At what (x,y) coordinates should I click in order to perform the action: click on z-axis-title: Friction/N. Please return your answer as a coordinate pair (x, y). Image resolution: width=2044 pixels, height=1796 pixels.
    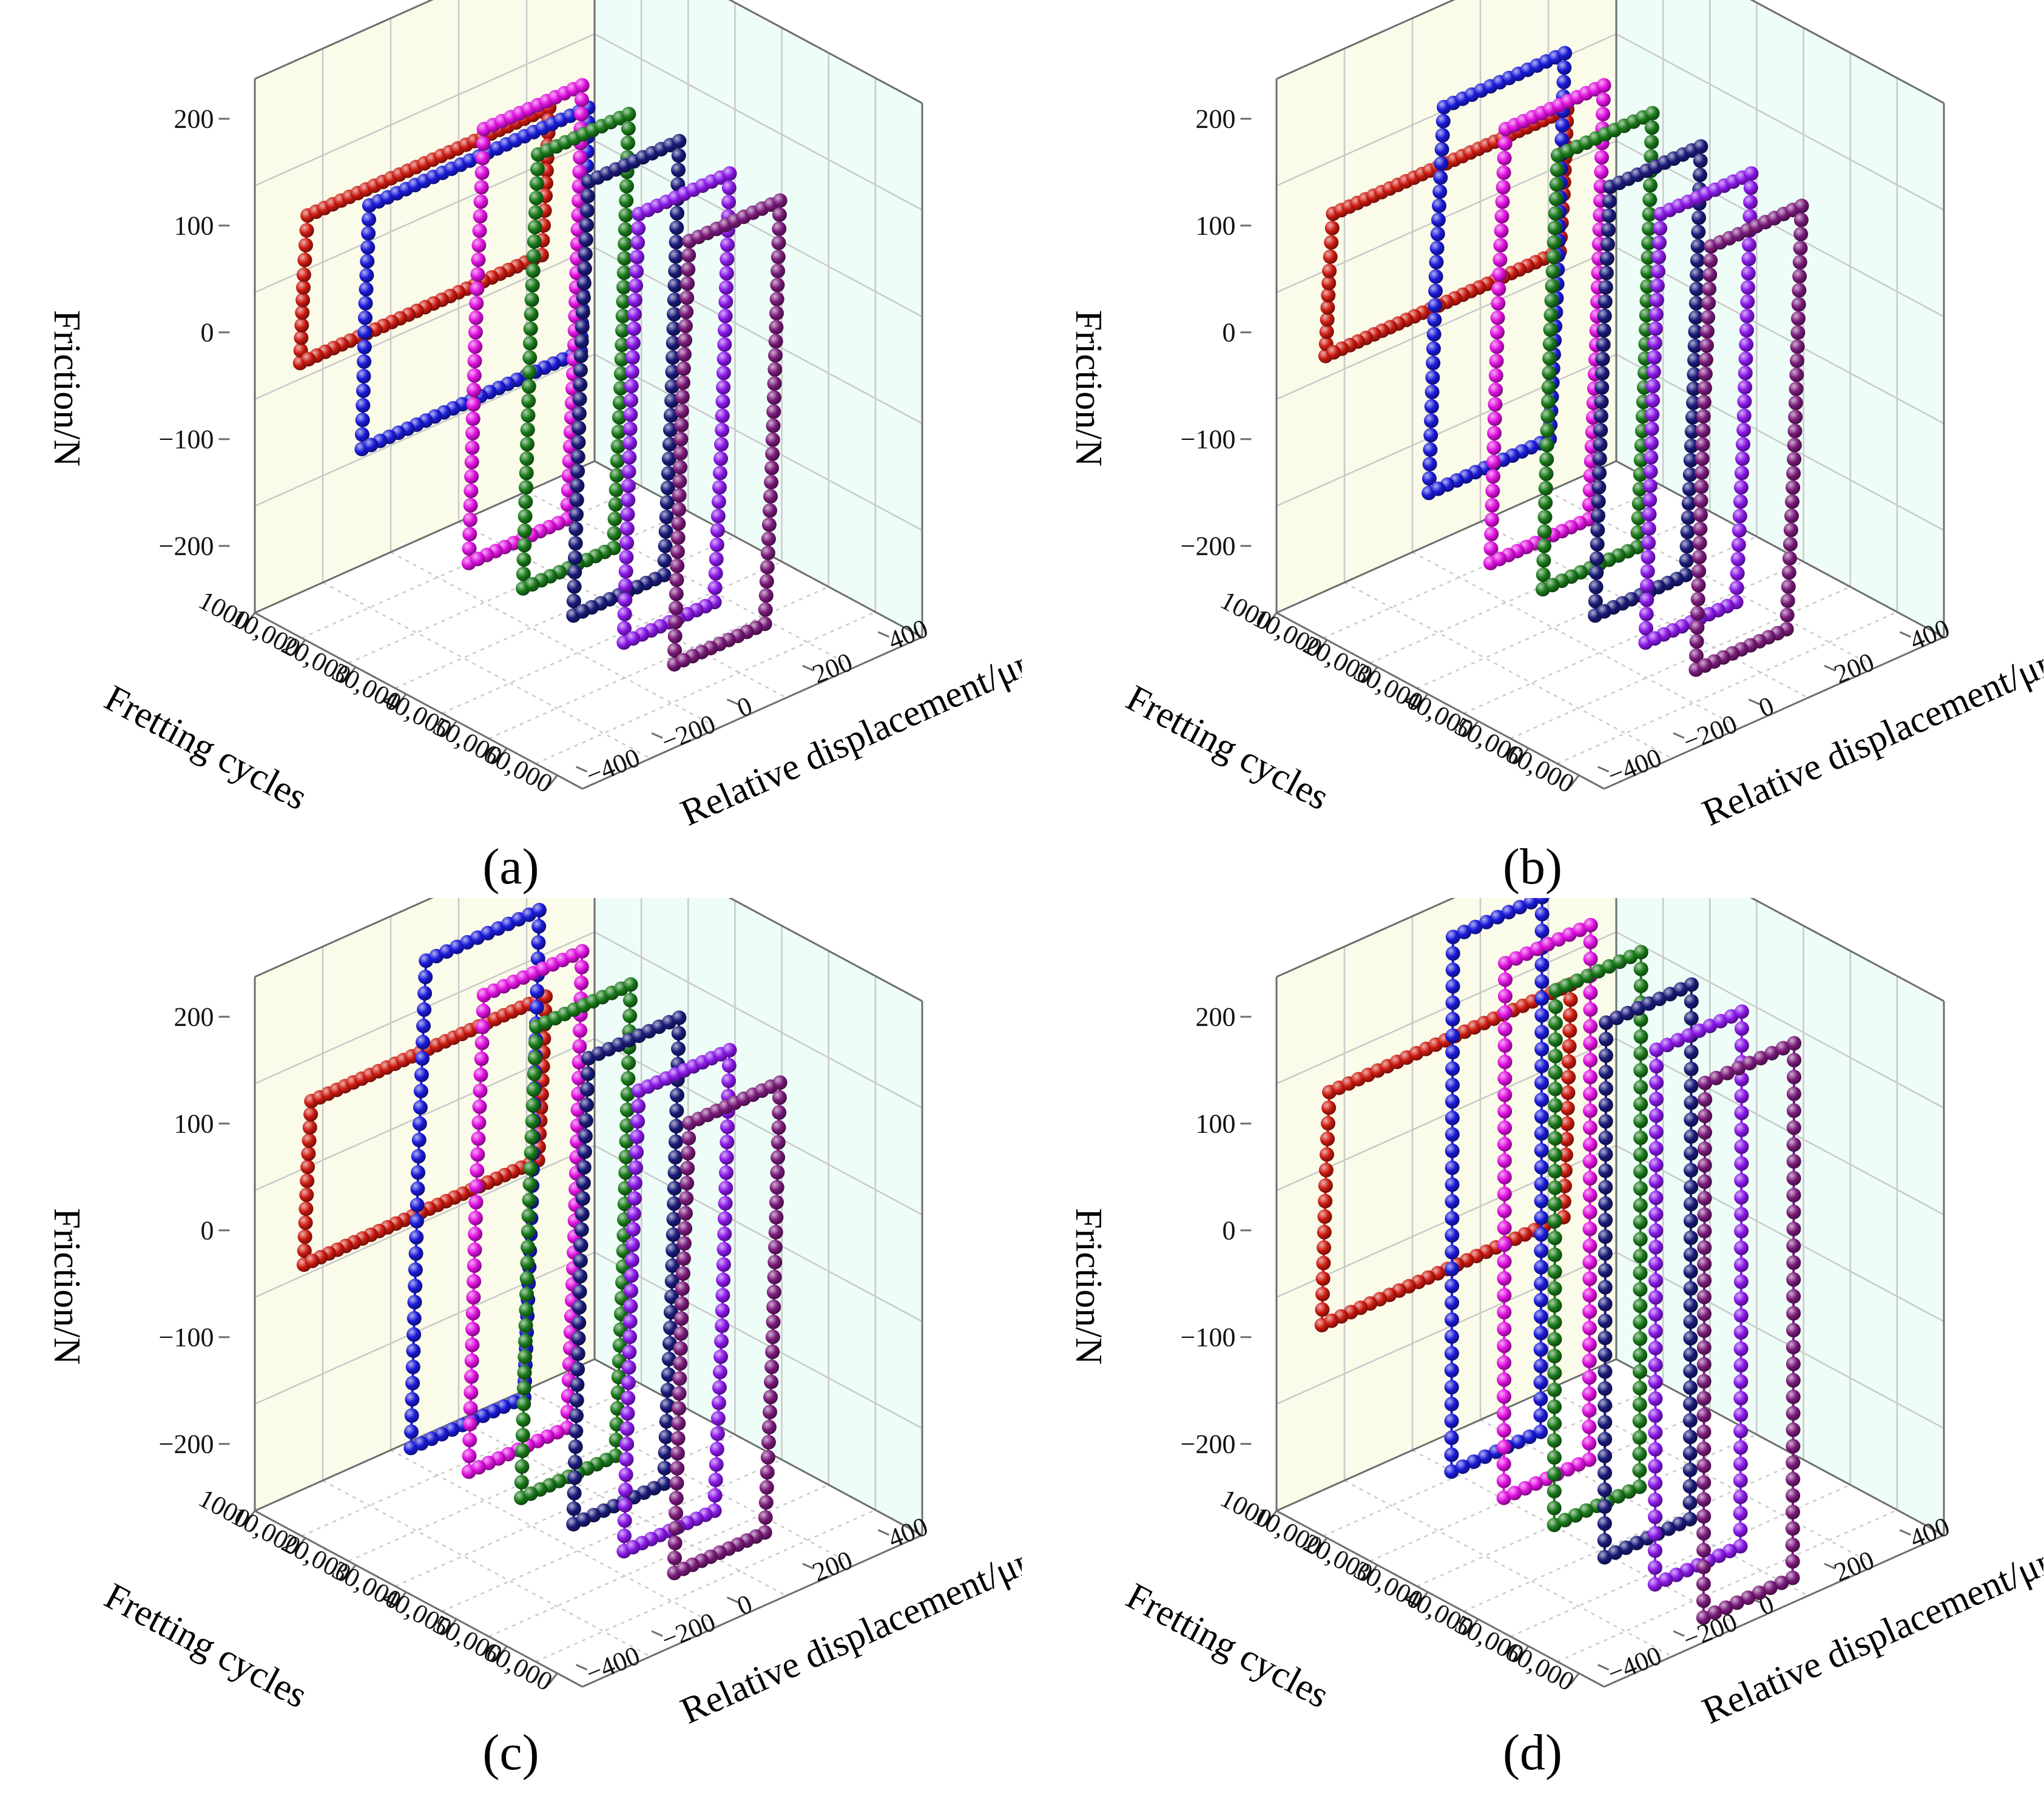
    Looking at the image, I should click on (1088, 1286).